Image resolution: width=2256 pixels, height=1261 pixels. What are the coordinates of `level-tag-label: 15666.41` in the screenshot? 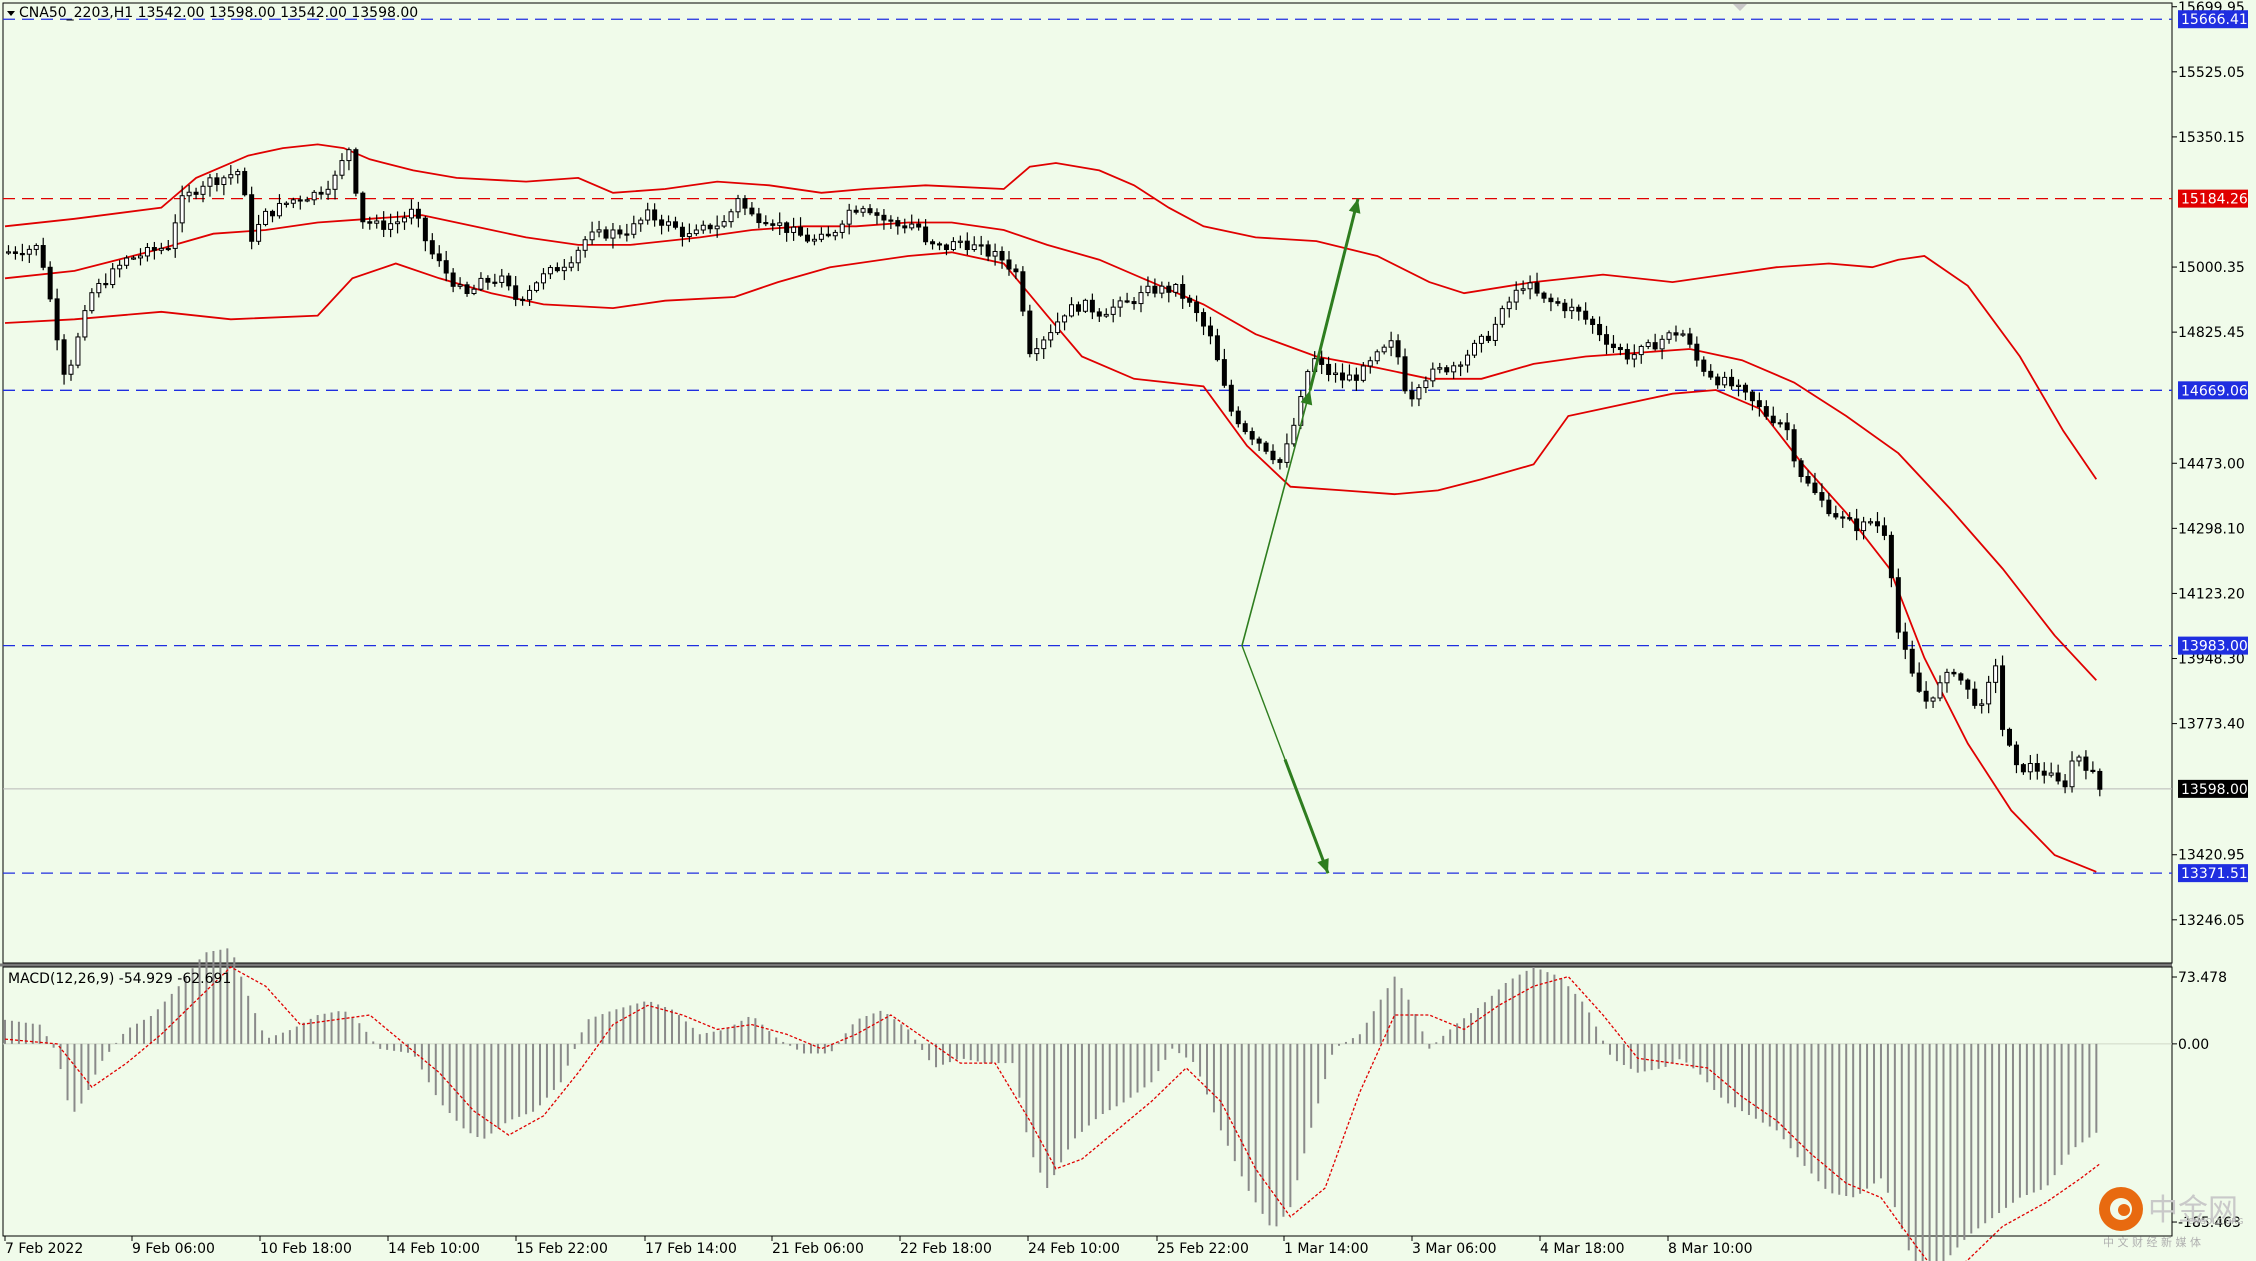 It's located at (2214, 20).